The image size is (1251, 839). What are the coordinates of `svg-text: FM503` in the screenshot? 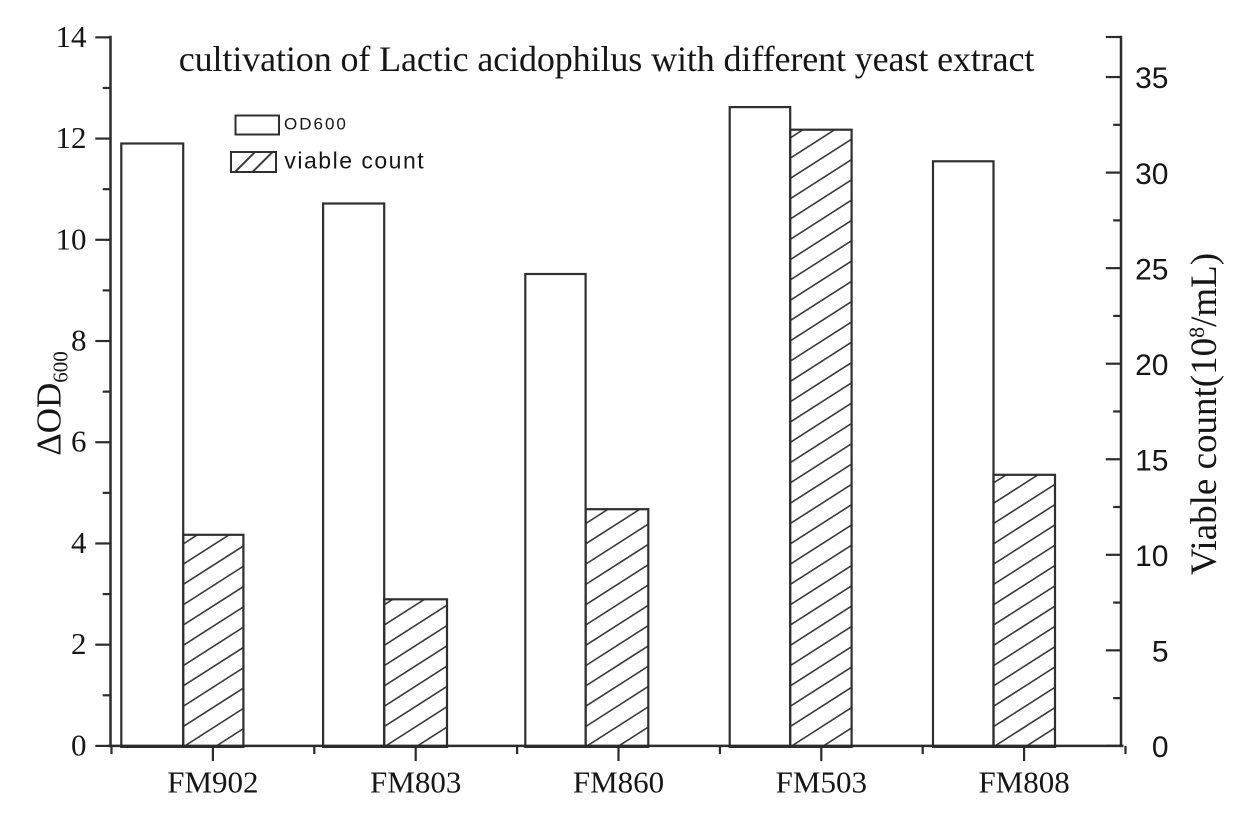 It's located at (821, 781).